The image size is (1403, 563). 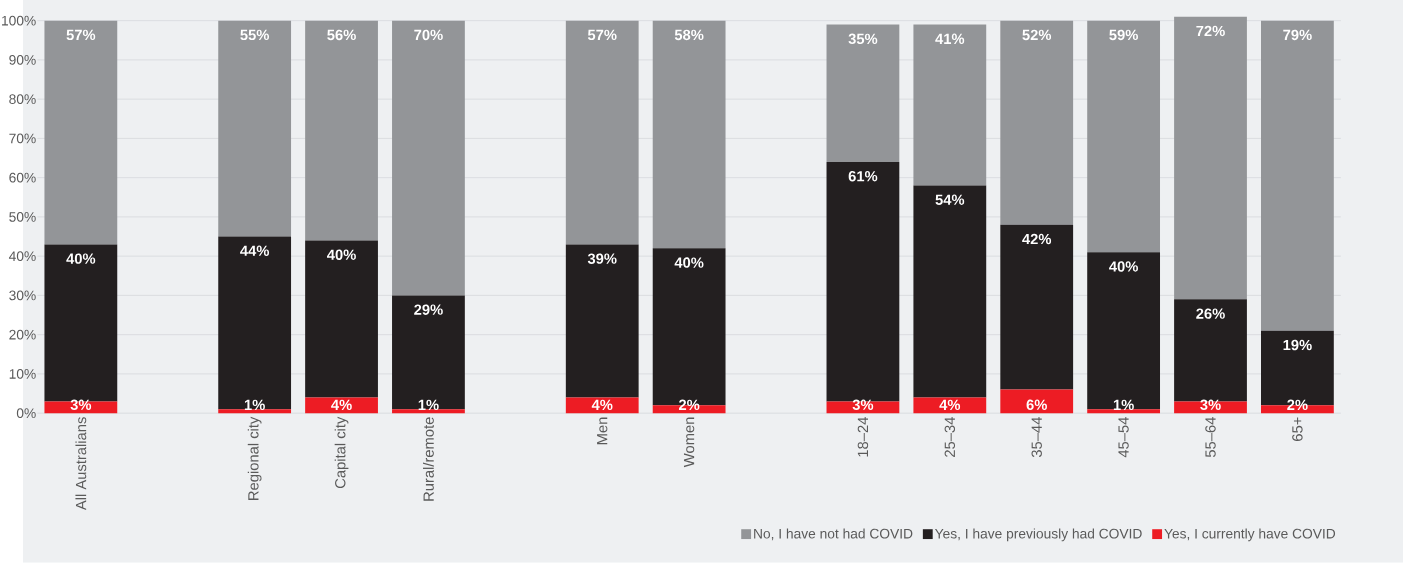 What do you see at coordinates (950, 200) in the screenshot?
I see `data-label: 54%` at bounding box center [950, 200].